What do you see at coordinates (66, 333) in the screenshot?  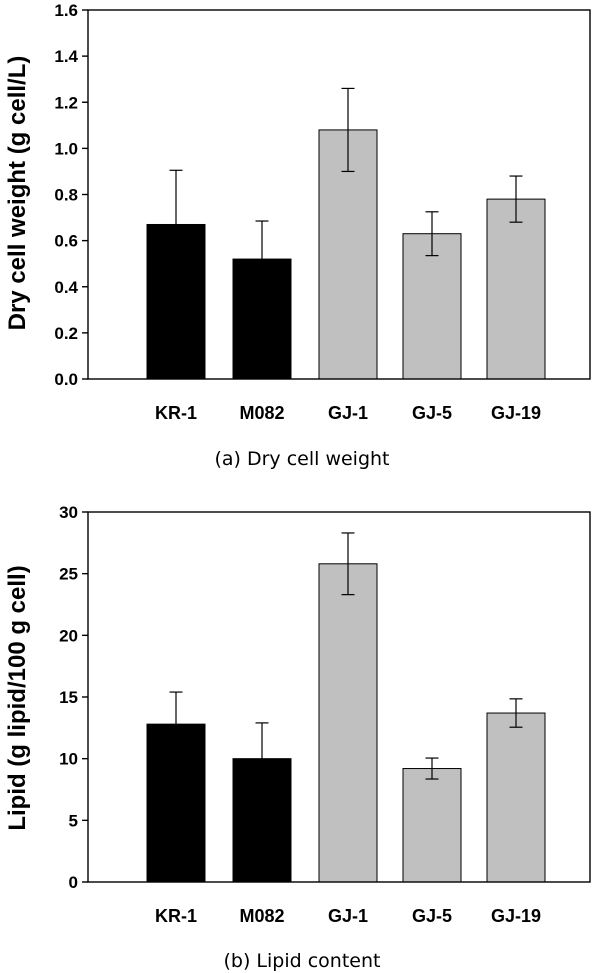 I see `y-tick-label: 0.2` at bounding box center [66, 333].